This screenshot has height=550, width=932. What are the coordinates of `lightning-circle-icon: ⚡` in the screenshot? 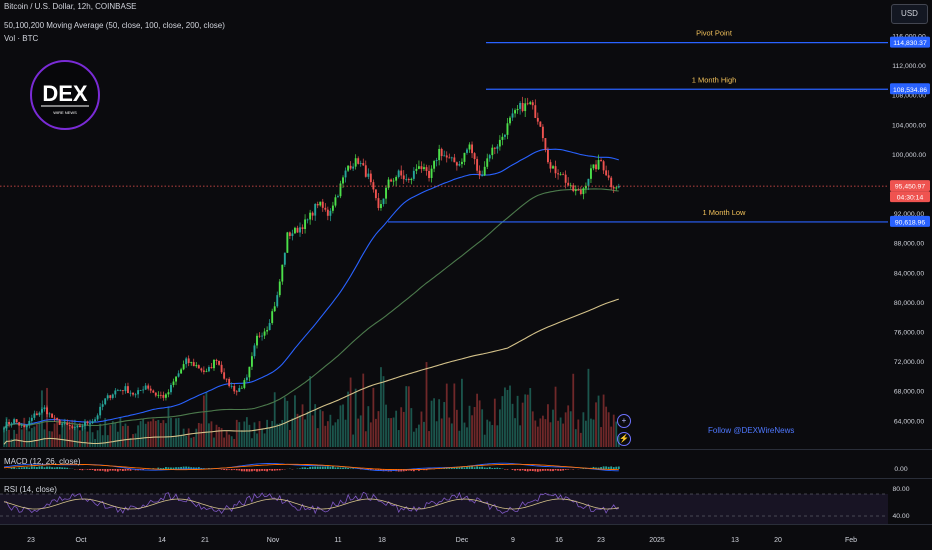 It's located at (624, 439).